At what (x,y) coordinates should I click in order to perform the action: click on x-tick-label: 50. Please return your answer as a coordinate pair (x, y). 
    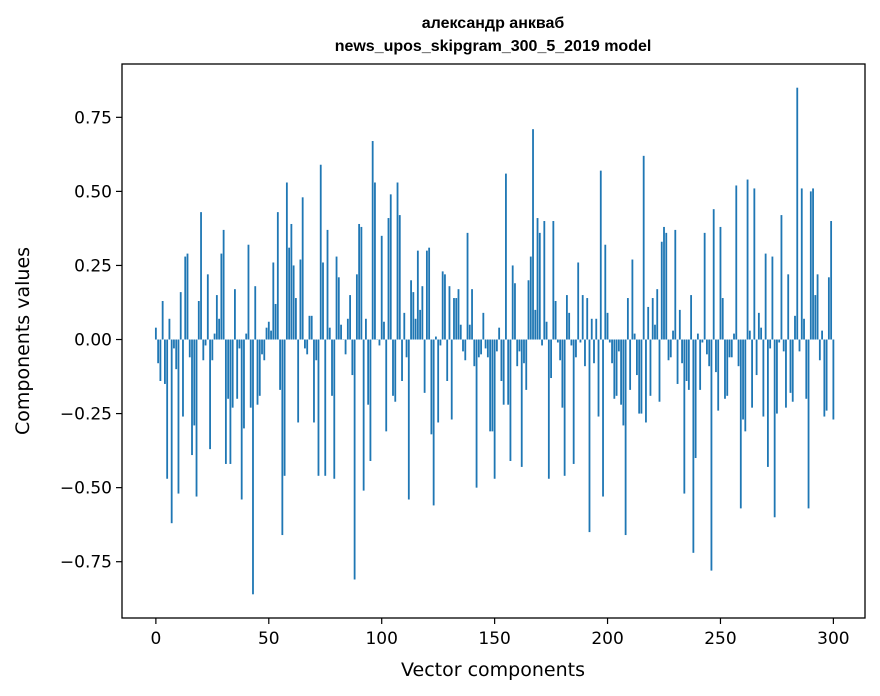
    Looking at the image, I should click on (269, 639).